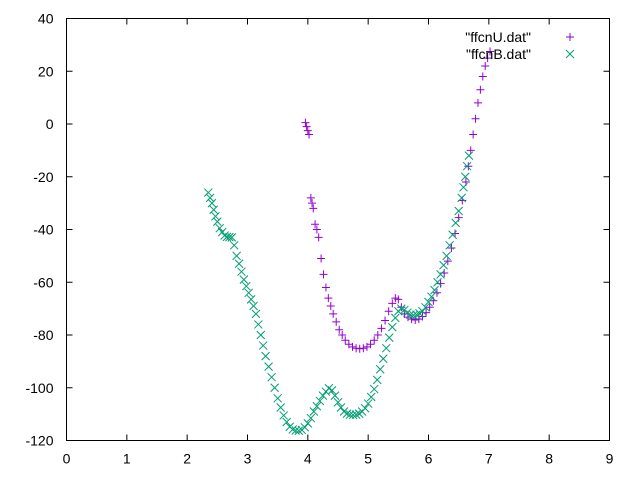 Image resolution: width=640 pixels, height=480 pixels. I want to click on x-tick-label: 0, so click(67, 459).